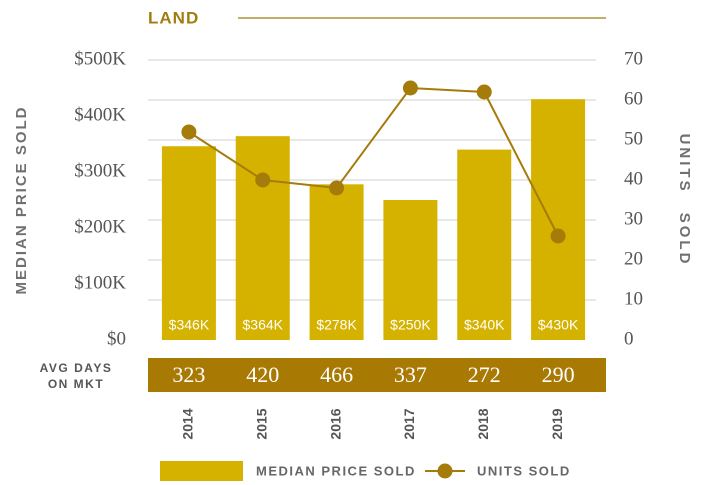 Image resolution: width=709 pixels, height=485 pixels. What do you see at coordinates (100, 58) in the screenshot?
I see `y-tick-label: $500K` at bounding box center [100, 58].